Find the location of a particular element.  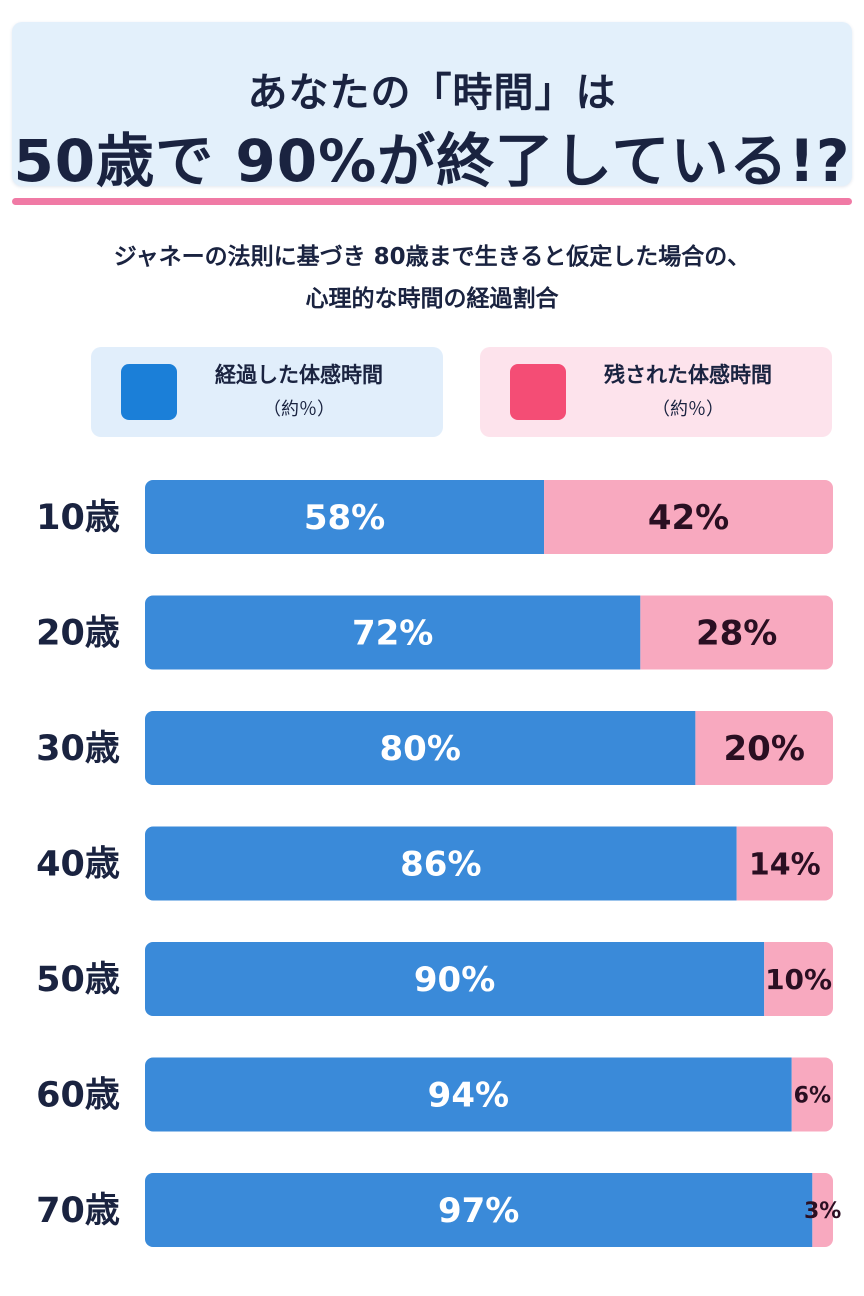

legend-item-remaining: 残された体感時間 （約％） is located at coordinates (656, 392).